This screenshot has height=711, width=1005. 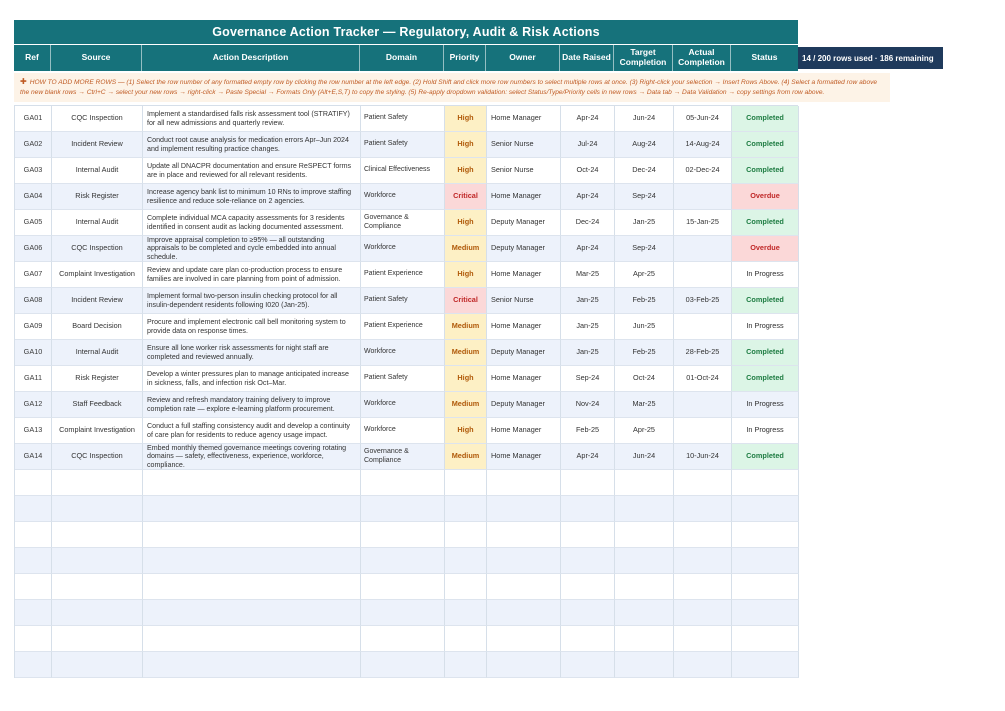 I want to click on cell-actual-completion: 10-Jun-24, so click(x=703, y=457).